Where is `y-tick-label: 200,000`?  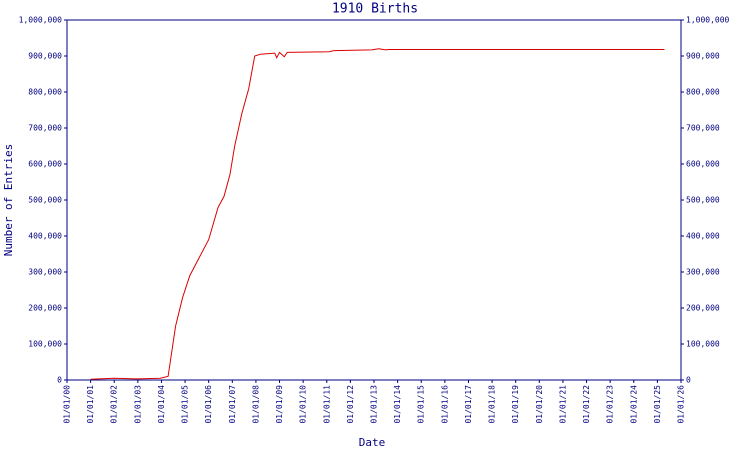 y-tick-label: 200,000 is located at coordinates (45, 308).